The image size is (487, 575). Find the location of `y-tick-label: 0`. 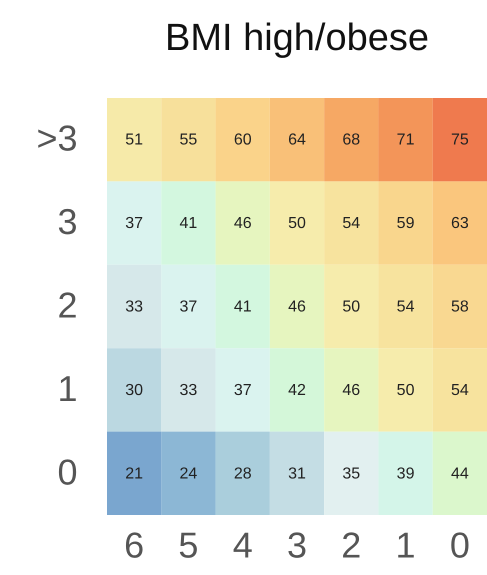

y-tick-label: 0 is located at coordinates (67, 471).